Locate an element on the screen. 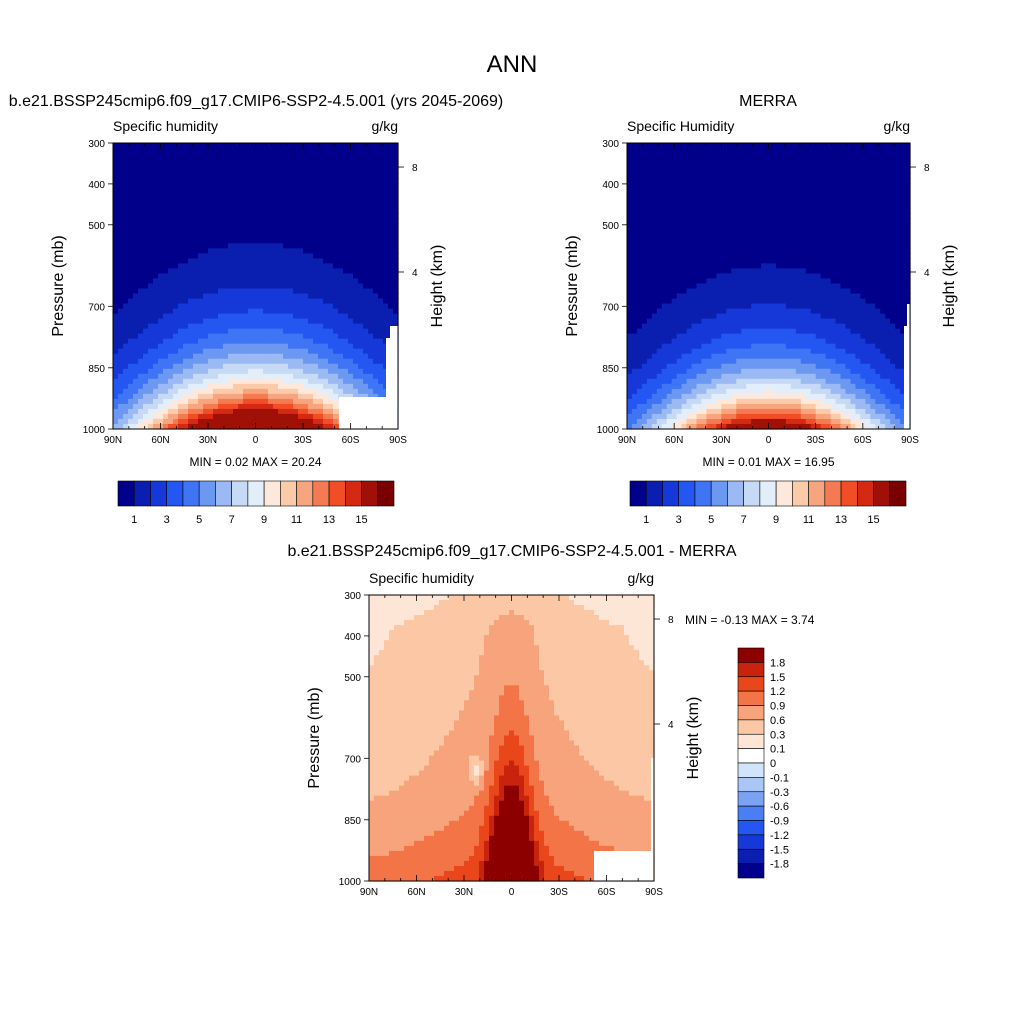  y-tick-label: 500 is located at coordinates (96, 226).